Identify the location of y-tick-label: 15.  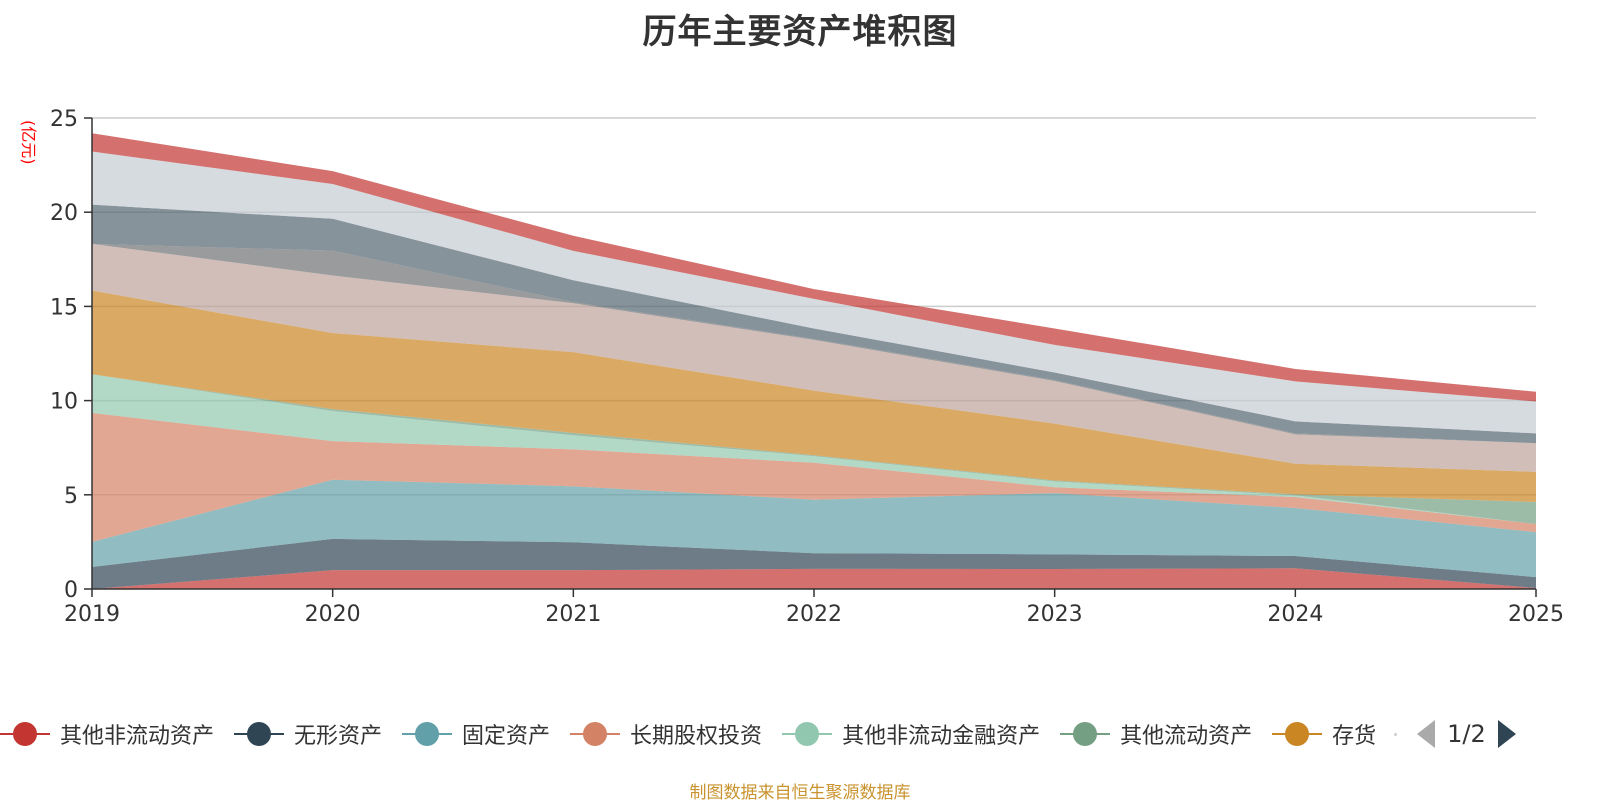
(64, 307).